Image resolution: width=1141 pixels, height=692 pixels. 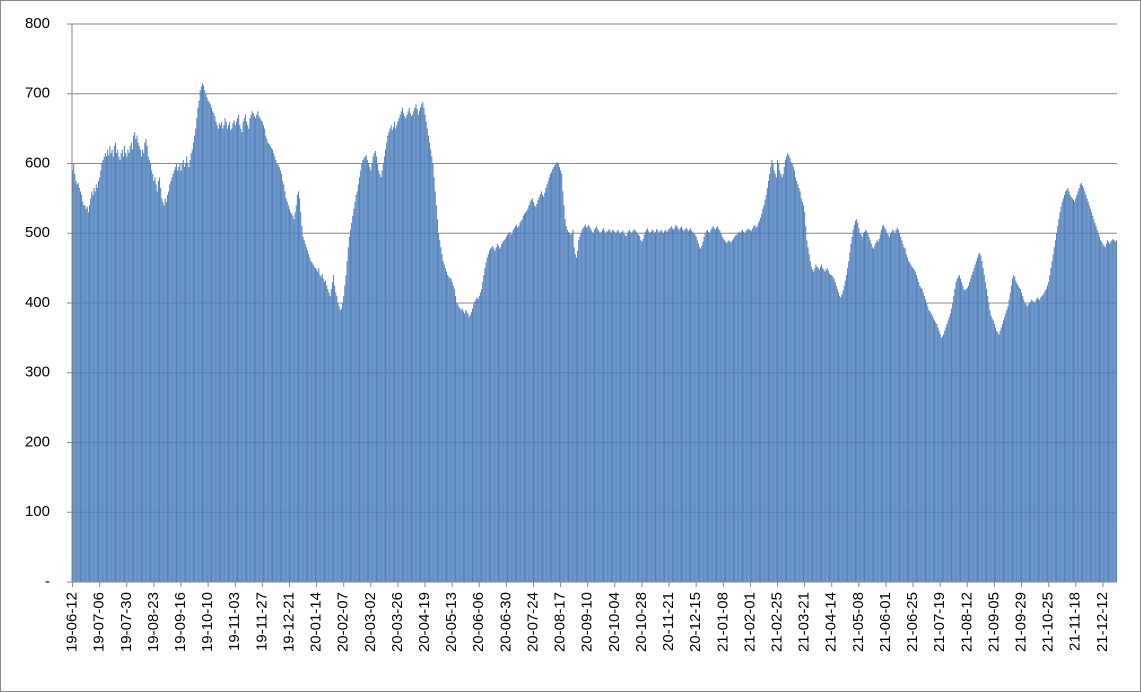 What do you see at coordinates (532, 622) in the screenshot?
I see `x-tick-label: 20-07-24` at bounding box center [532, 622].